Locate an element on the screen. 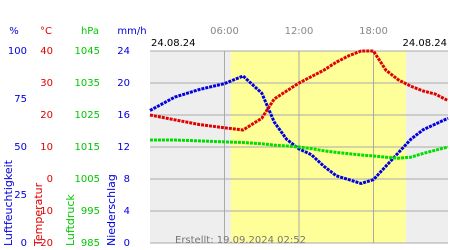 The height and width of the screenshot is (250, 450). y-tick-label: 4 is located at coordinates (127, 211).